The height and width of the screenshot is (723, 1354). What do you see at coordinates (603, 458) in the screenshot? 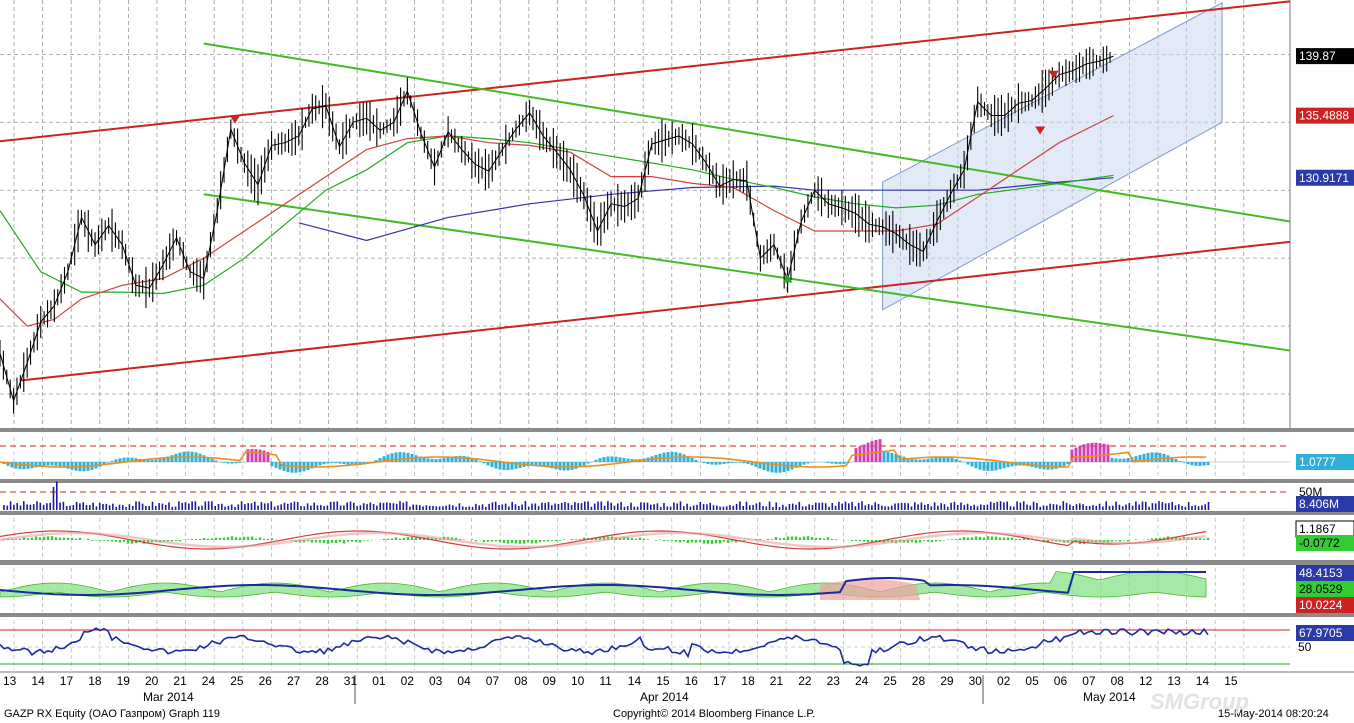
I see `osc-signal-line` at bounding box center [603, 458].